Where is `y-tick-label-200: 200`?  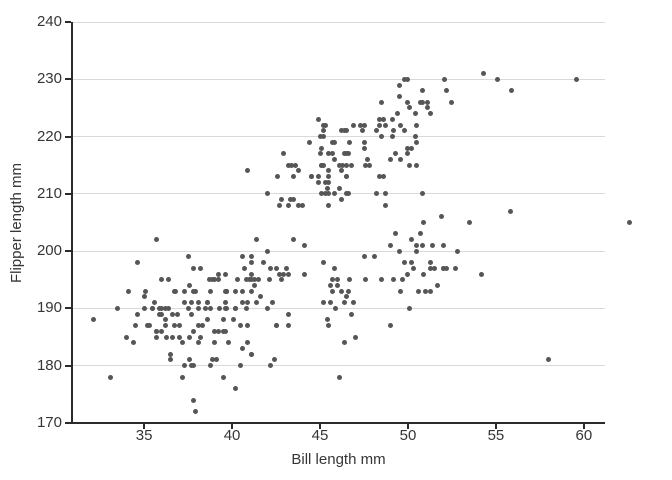
y-tick-label-200: 200 is located at coordinates (49, 251).